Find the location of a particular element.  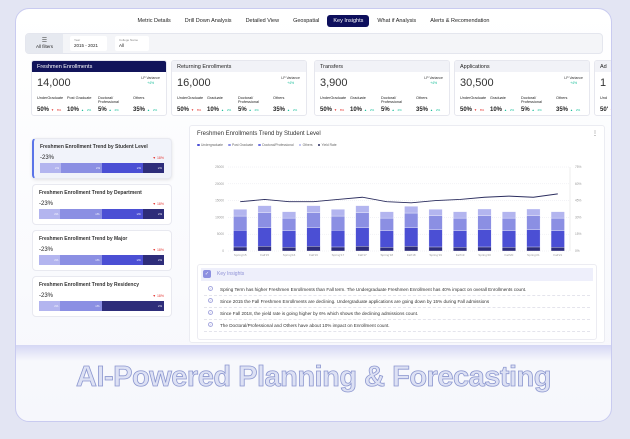

all-filters-button: ☰ All filters is located at coordinates (44, 43).